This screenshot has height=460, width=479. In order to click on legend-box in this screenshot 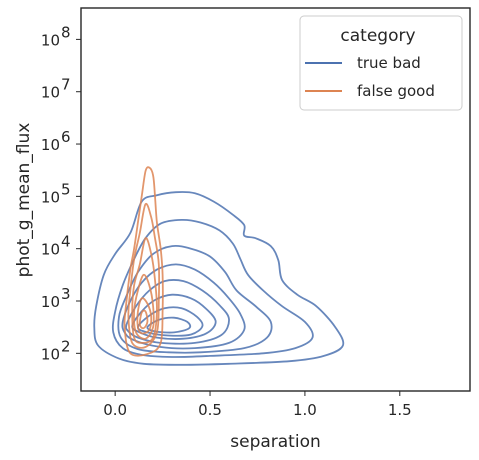, I will do `click(381, 63)`.